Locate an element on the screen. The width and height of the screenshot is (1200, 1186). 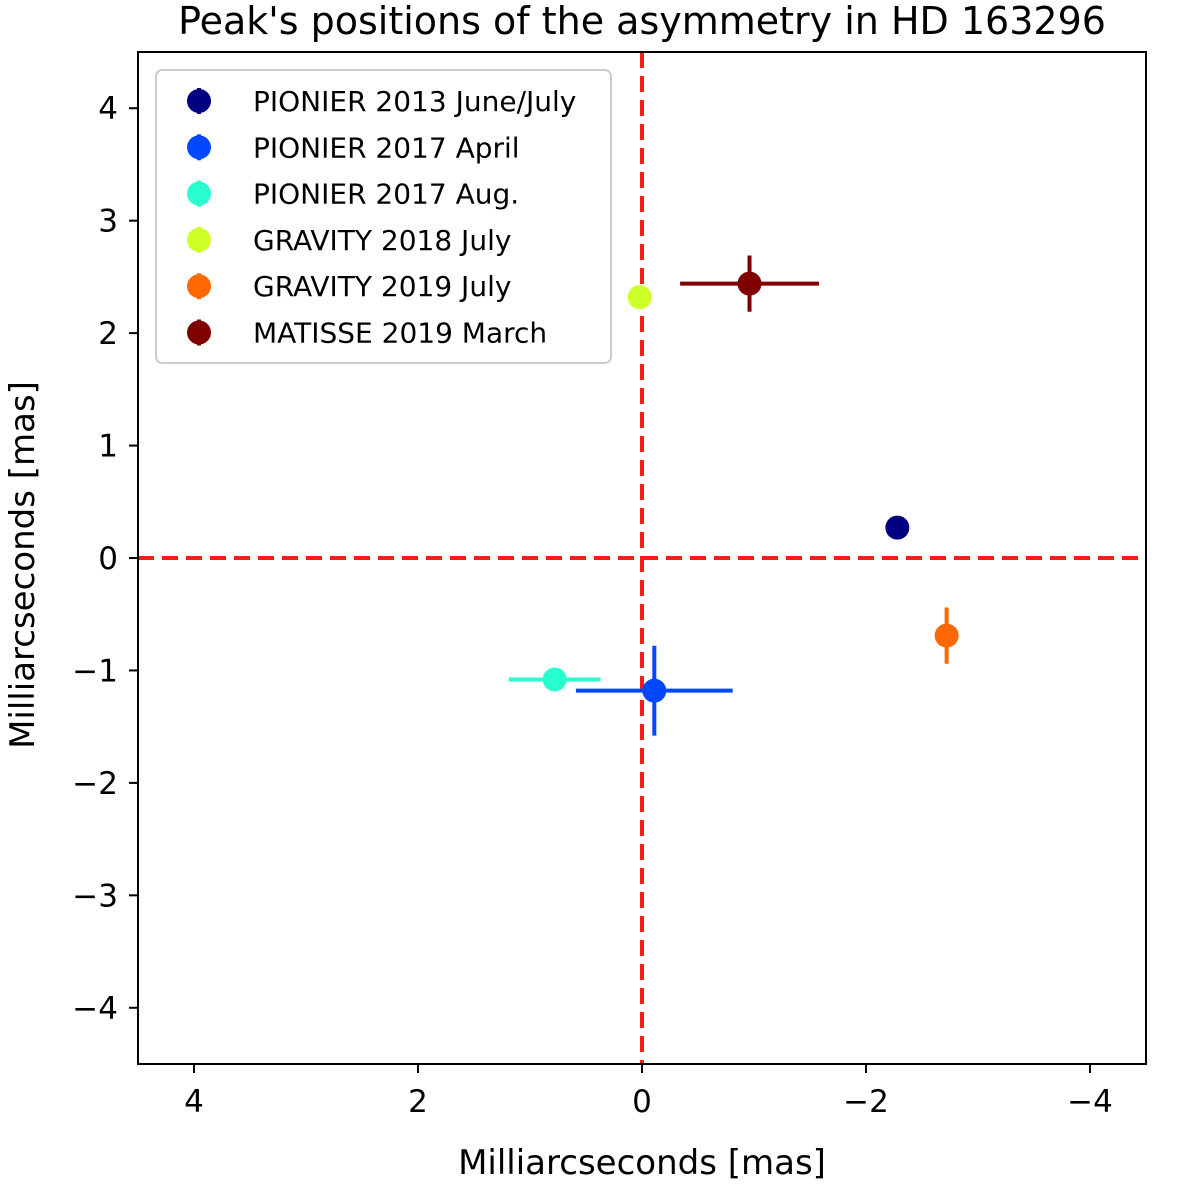
y-tick-label: 0 is located at coordinates (108, 559).